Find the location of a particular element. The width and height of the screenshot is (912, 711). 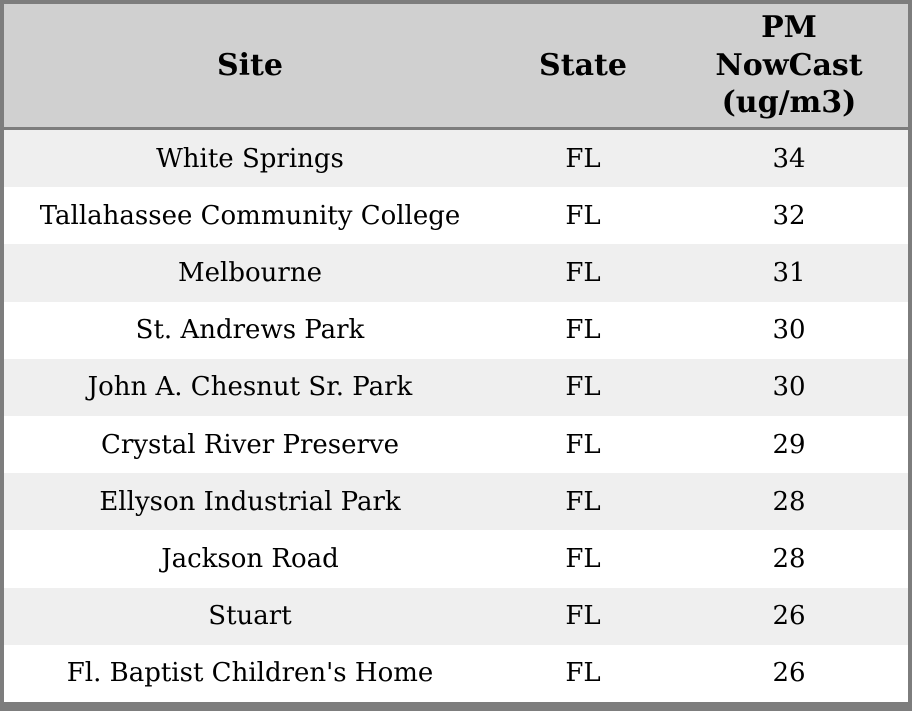

site-cell: Ellyson Industrial Park is located at coordinates (250, 501).